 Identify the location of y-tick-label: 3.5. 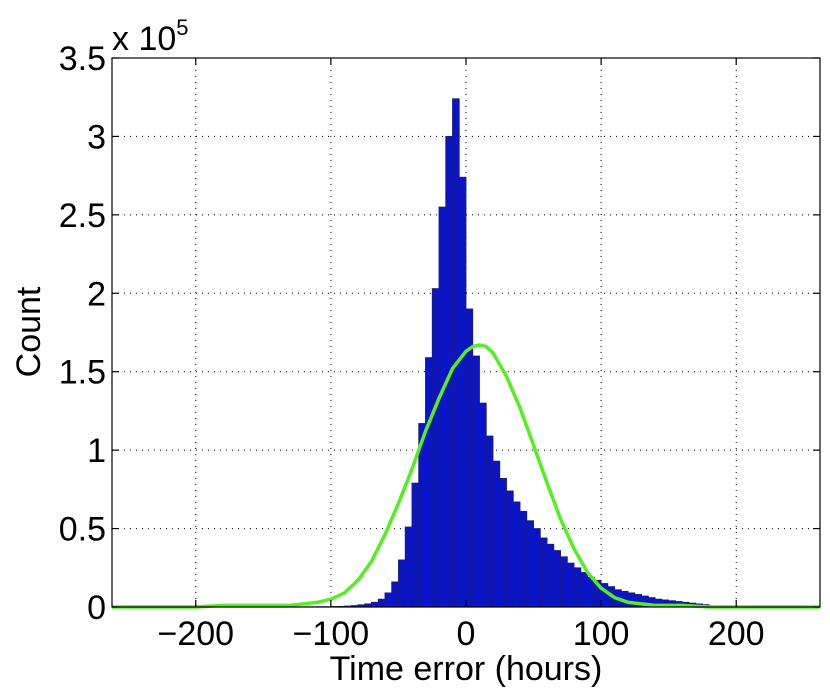
(82, 59).